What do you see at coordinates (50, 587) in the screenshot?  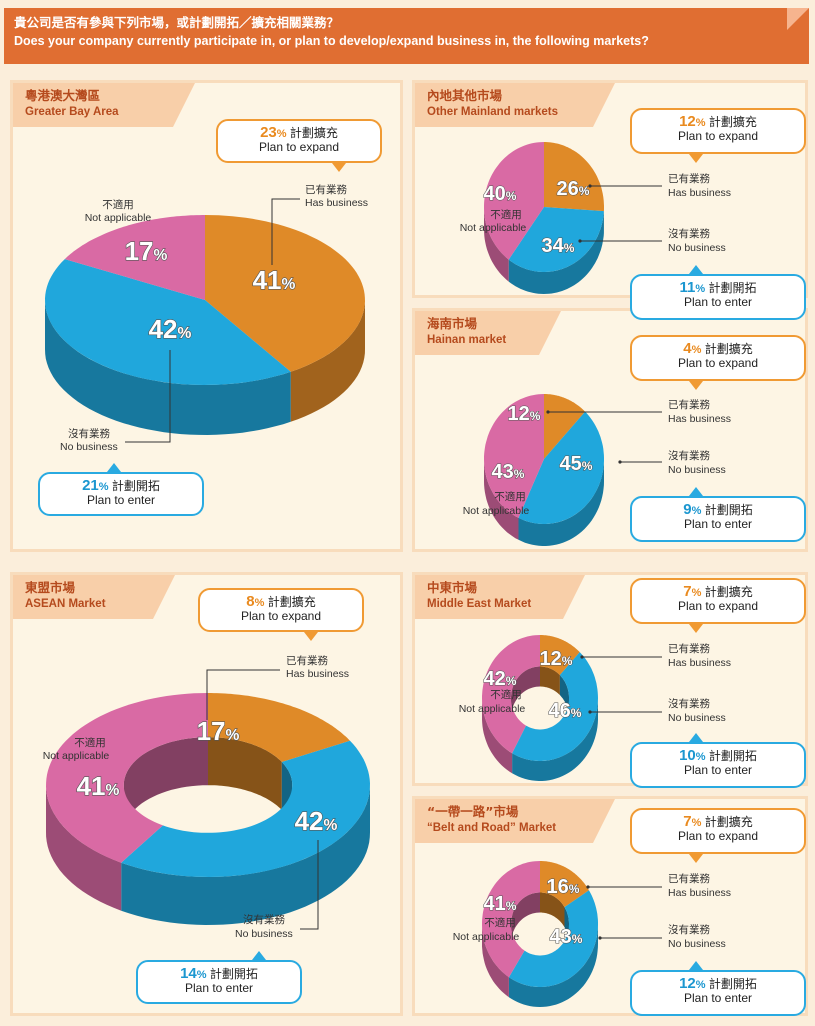 I see `asean-title-zh: 東盟市場` at bounding box center [50, 587].